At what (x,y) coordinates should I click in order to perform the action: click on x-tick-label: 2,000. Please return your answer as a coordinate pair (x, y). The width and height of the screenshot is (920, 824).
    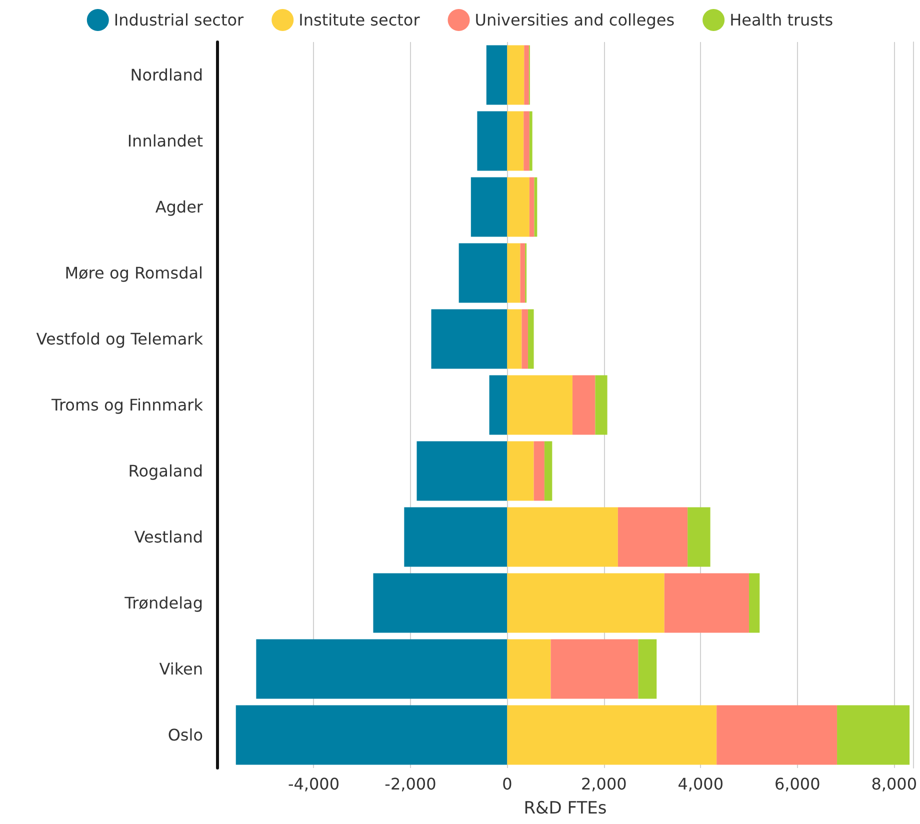
    Looking at the image, I should click on (604, 784).